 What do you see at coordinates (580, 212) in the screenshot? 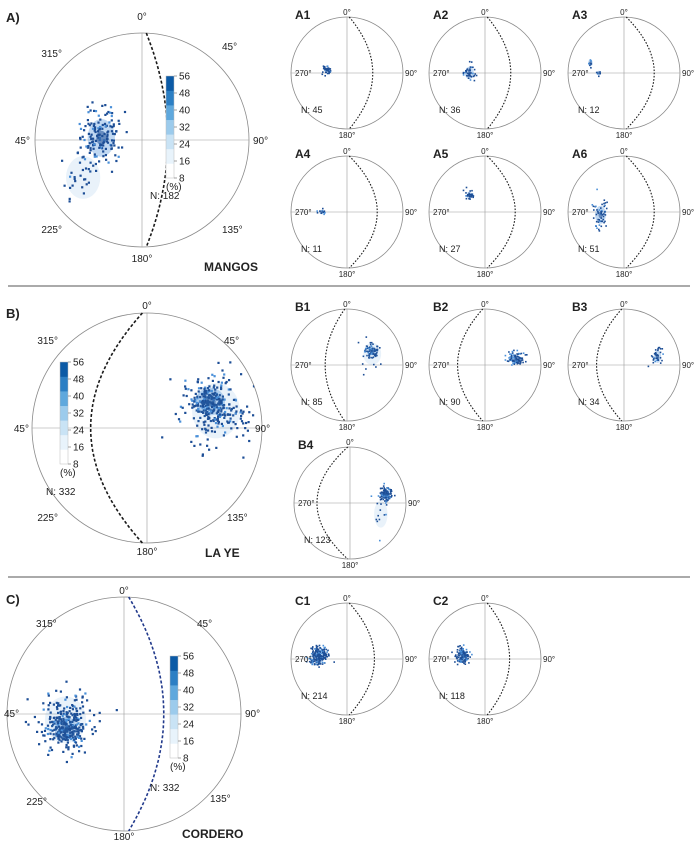
I see `subplot-a6-stereonet-deg-w: 270°` at bounding box center [580, 212].